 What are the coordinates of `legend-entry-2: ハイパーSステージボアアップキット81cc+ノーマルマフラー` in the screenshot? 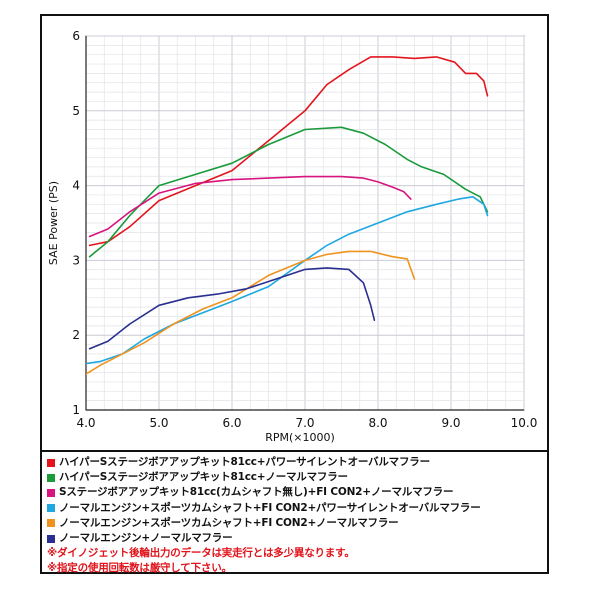 It's located at (298, 477).